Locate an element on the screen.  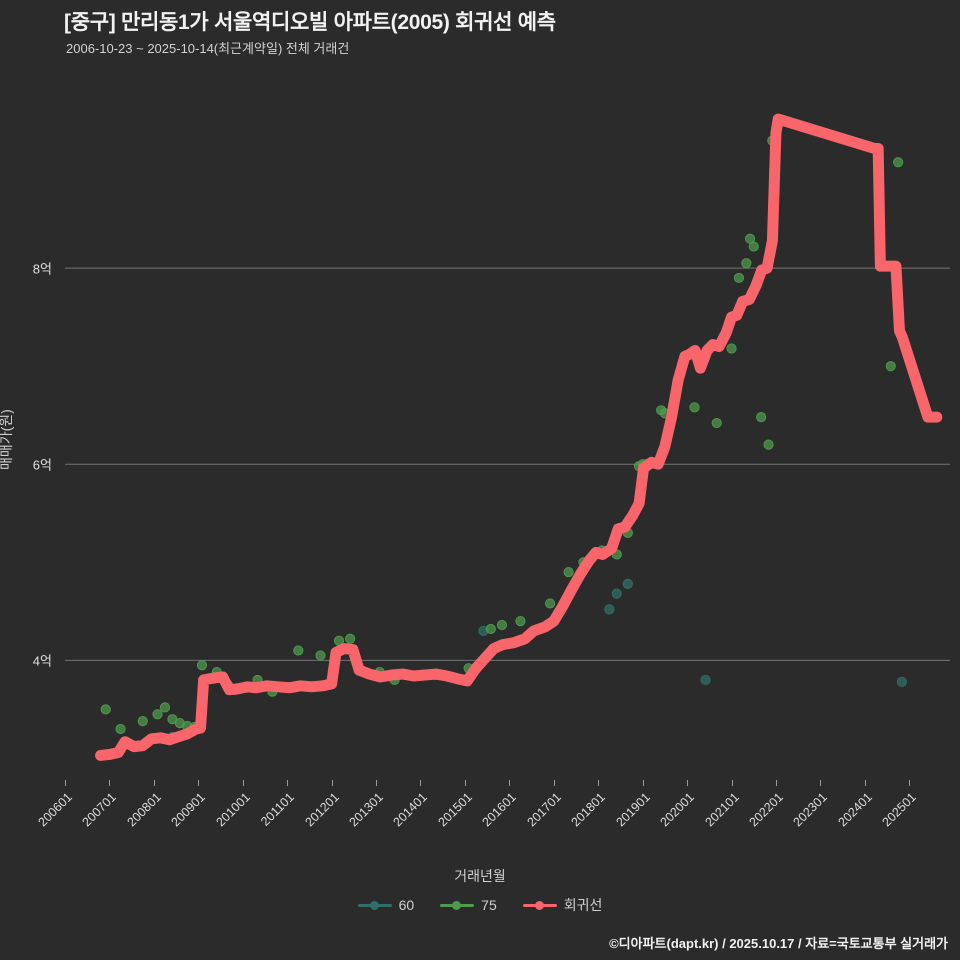
x-tick-label: 201901 is located at coordinates (633, 810).